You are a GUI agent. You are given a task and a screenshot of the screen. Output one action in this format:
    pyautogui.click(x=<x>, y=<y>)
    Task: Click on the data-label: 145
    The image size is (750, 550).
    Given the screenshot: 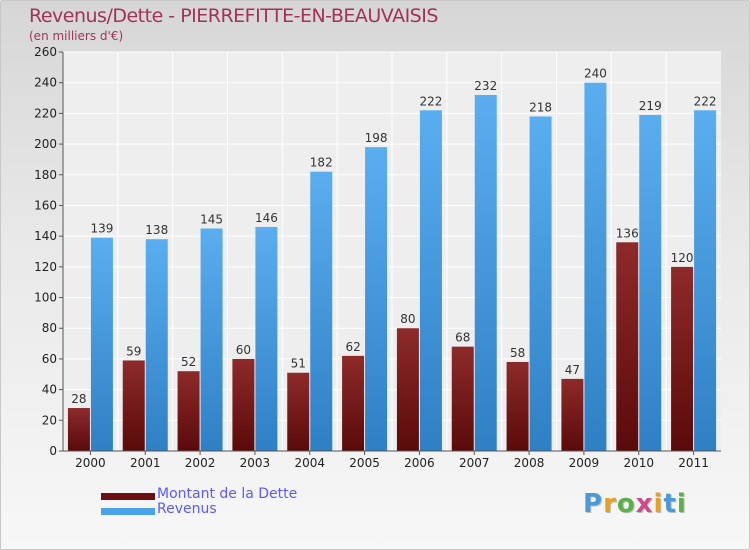 What is the action you would take?
    pyautogui.click(x=211, y=219)
    